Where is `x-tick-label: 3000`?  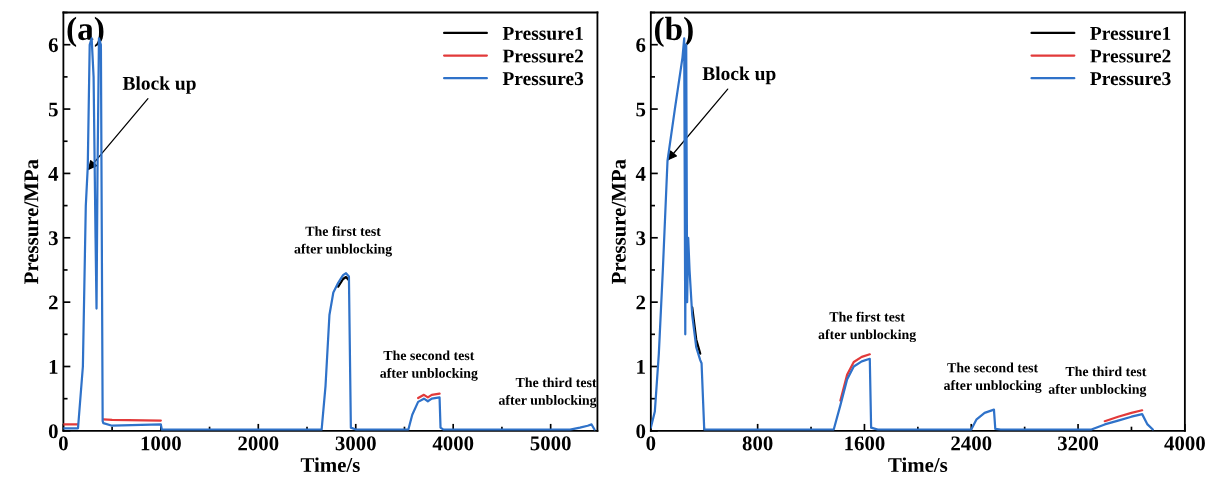 x-tick-label: 3000 is located at coordinates (355, 443).